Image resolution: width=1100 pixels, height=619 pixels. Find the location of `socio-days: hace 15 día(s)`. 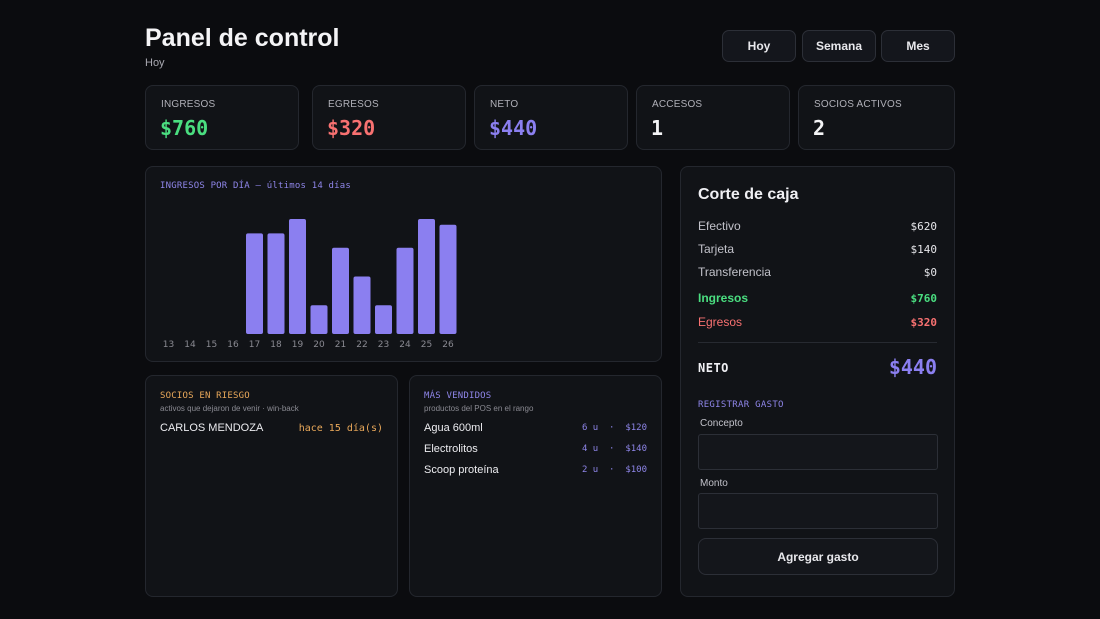

socio-days: hace 15 día(s) is located at coordinates (340, 428).